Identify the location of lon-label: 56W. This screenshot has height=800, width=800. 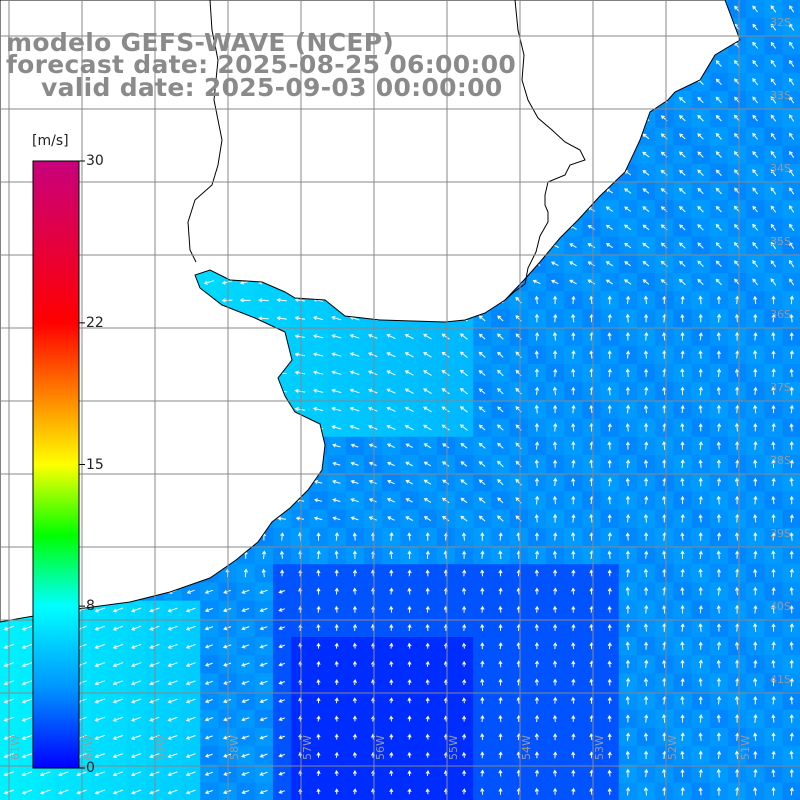
(380, 747).